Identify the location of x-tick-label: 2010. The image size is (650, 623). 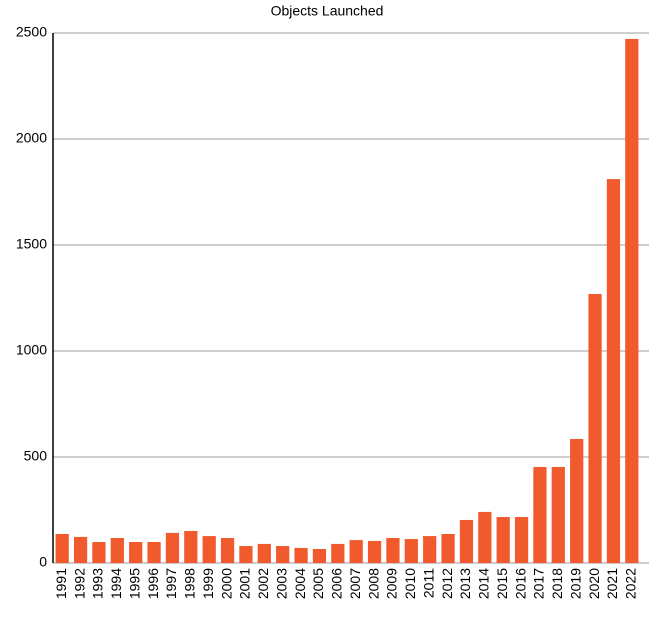
(410, 583).